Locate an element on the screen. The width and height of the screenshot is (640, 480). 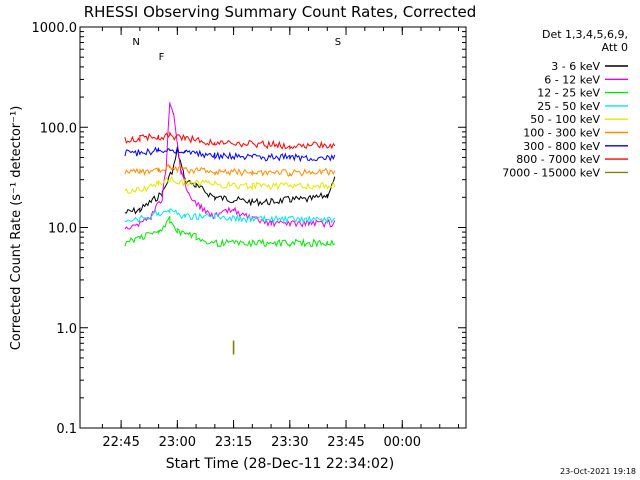
series-8-line is located at coordinates (230, 141).